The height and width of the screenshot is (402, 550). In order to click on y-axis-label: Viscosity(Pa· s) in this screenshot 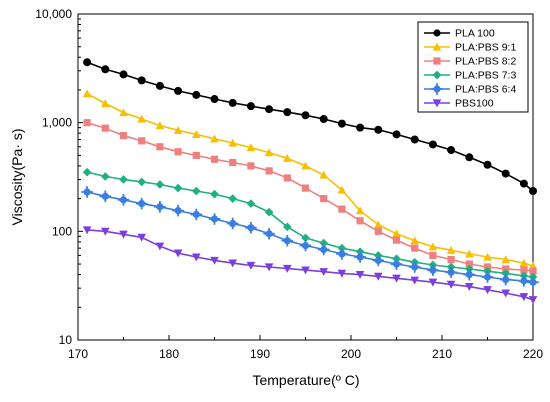, I will do `click(17, 177)`.